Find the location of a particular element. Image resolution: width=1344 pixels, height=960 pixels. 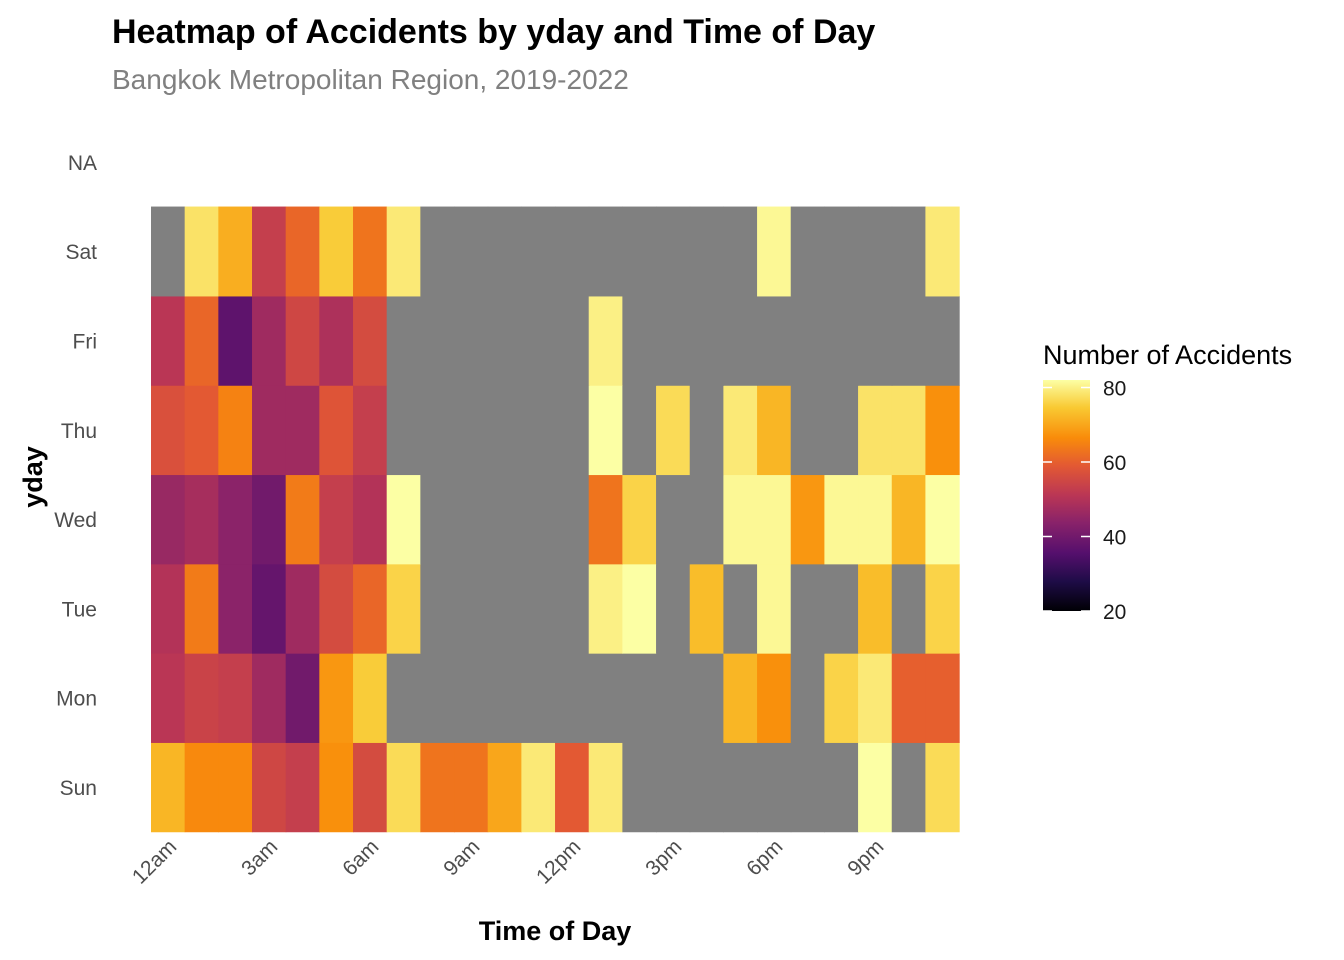

y-tick-tue: Tue is located at coordinates (79, 609).